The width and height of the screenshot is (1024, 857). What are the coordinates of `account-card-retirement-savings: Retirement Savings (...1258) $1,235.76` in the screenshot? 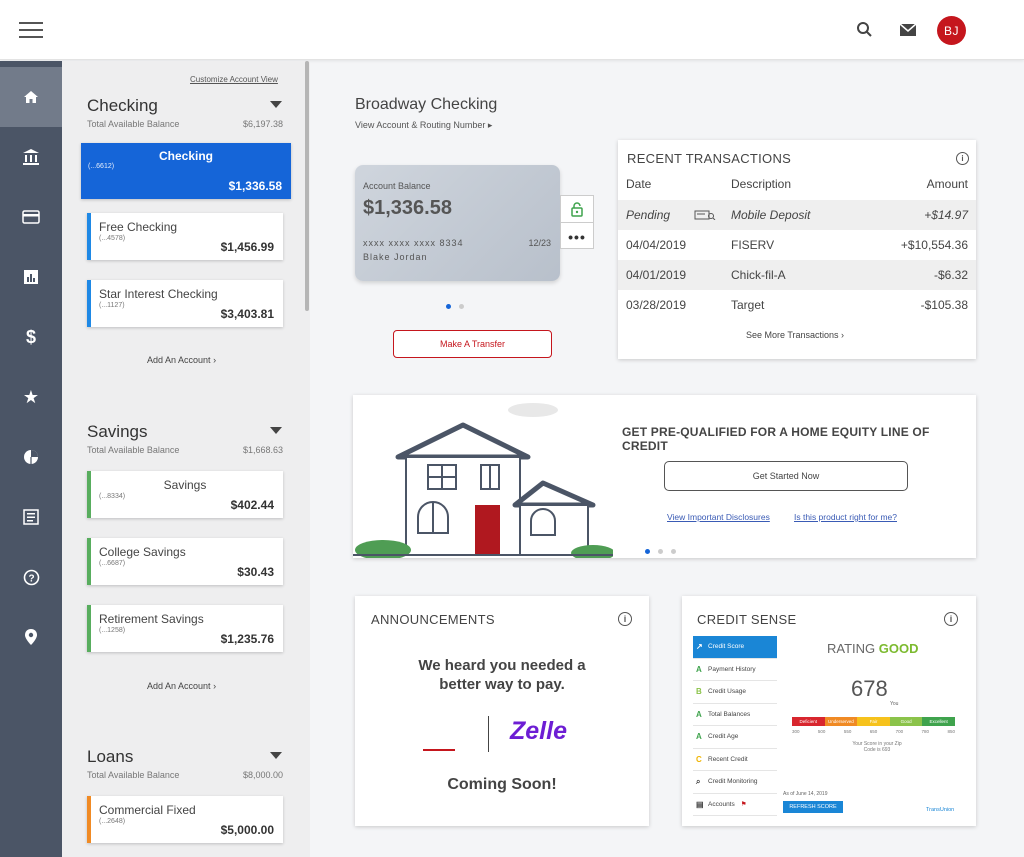 It's located at (185, 628).